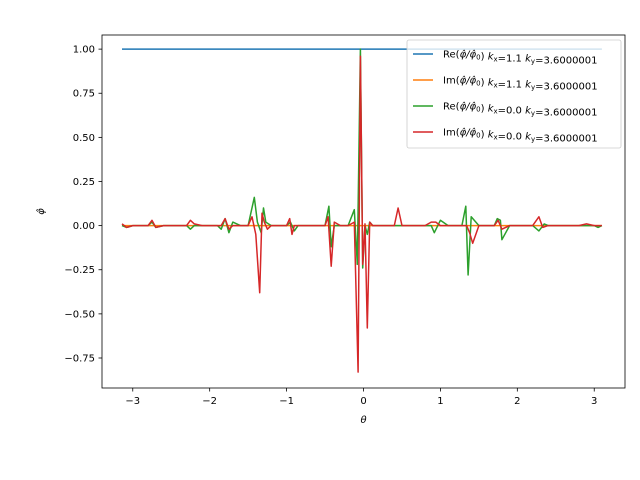 Image resolution: width=640 pixels, height=480 pixels. What do you see at coordinates (440, 401) in the screenshot?
I see `x-tick-label: 1` at bounding box center [440, 401].